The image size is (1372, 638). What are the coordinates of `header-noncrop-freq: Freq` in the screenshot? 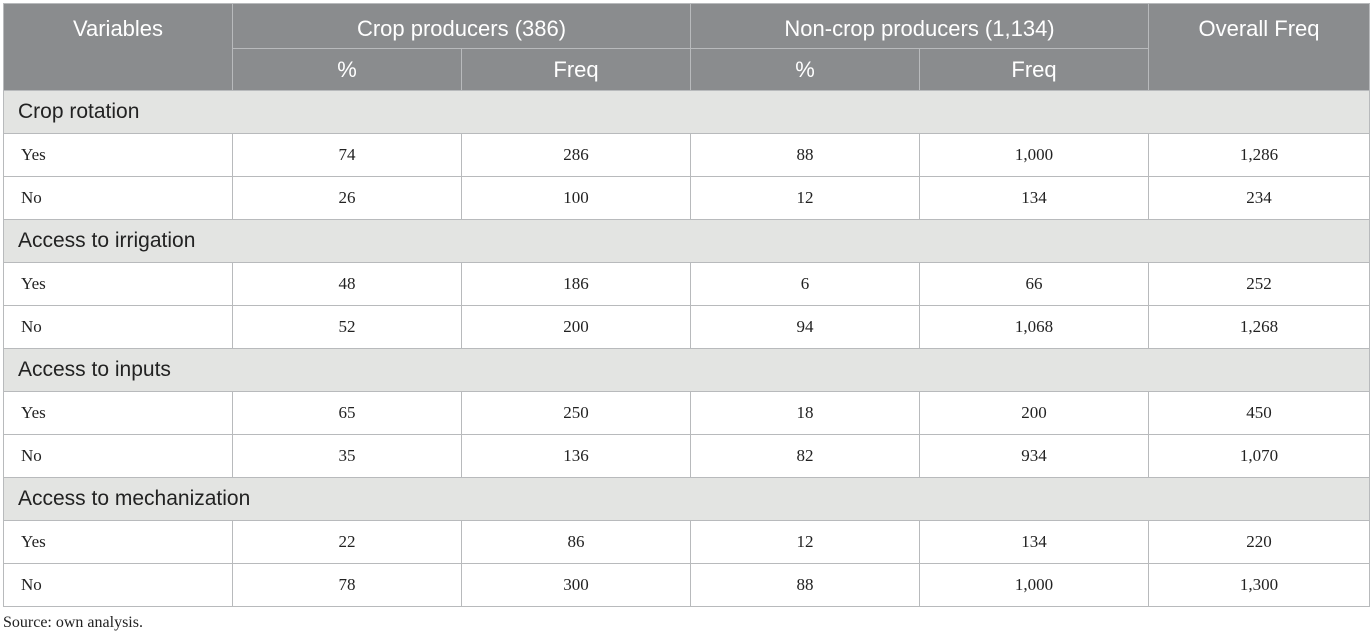 It's located at (1034, 69).